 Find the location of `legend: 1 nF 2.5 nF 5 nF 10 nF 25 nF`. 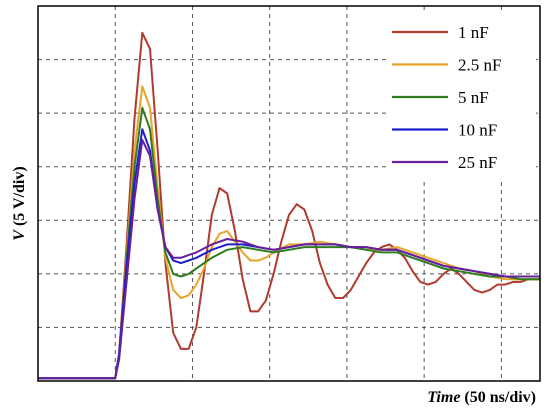

legend: 1 nF 2.5 nF 5 nF 10 nF 25 nF is located at coordinates (461, 95).